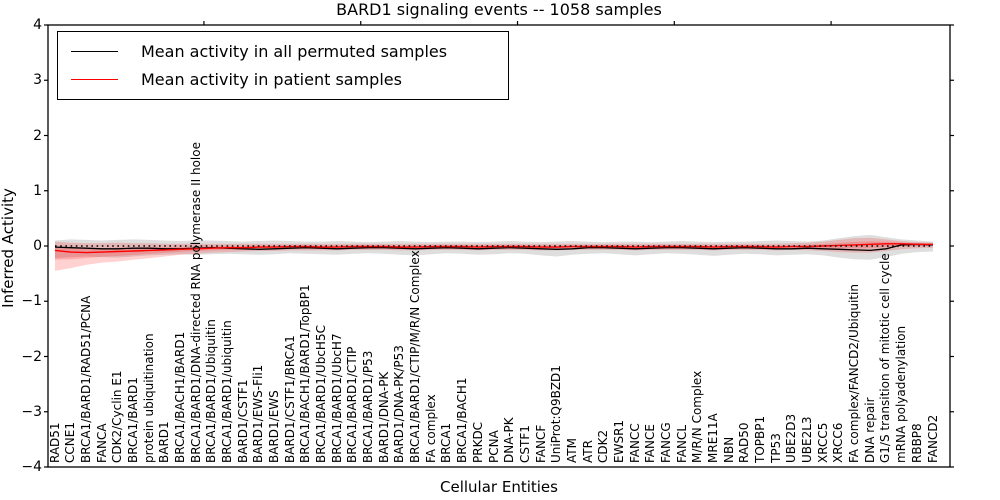 Image resolution: width=1000 pixels, height=500 pixels. What do you see at coordinates (70, 442) in the screenshot?
I see `x-category-label: CCNE1` at bounding box center [70, 442].